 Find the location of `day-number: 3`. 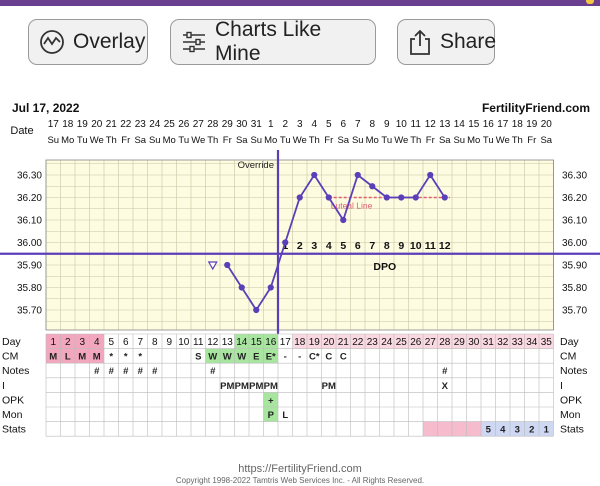

day-number: 3 is located at coordinates (82, 342).